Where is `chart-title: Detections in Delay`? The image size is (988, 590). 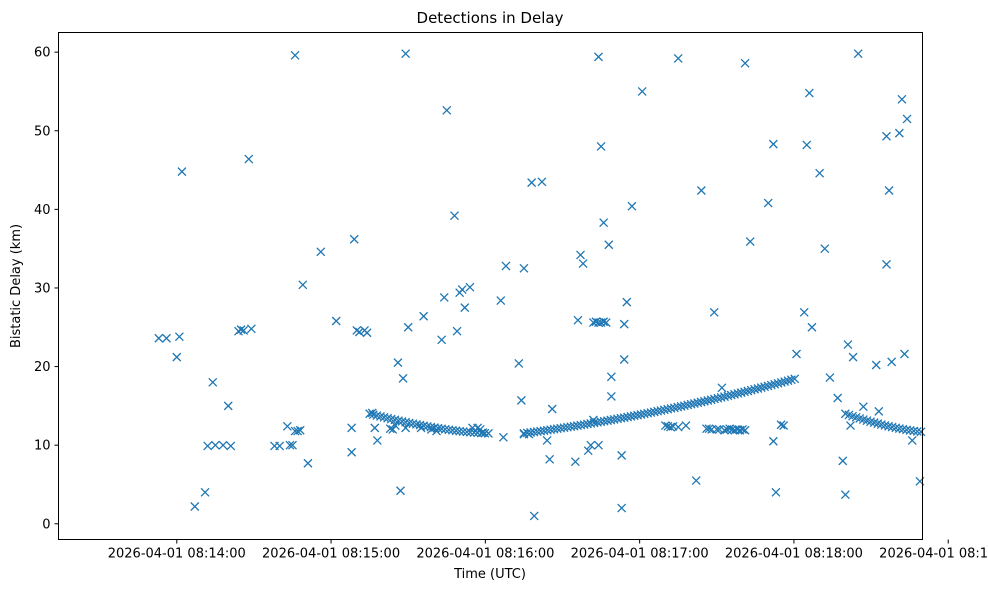
chart-title: Detections in Delay is located at coordinates (490, 18).